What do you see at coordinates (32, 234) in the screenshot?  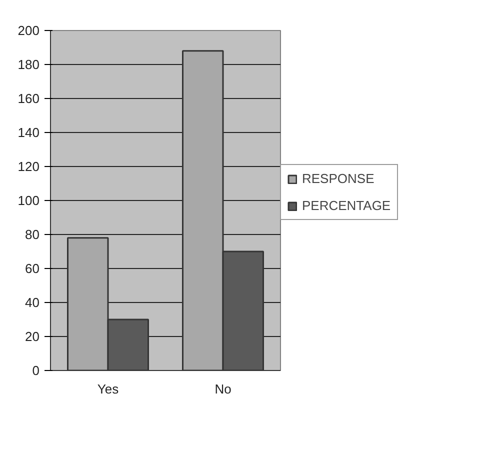 I see `y-tick-label: 80` at bounding box center [32, 234].